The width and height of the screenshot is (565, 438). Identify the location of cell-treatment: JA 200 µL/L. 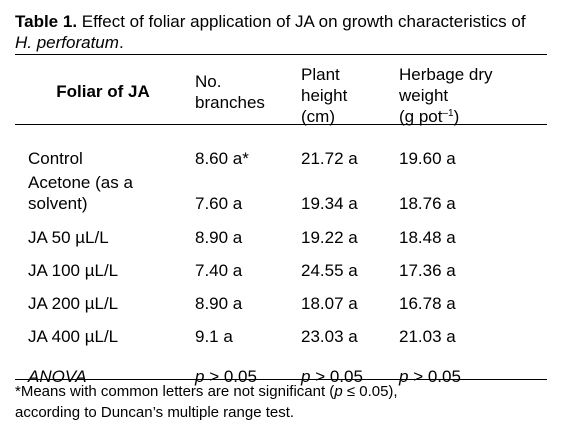
(73, 303).